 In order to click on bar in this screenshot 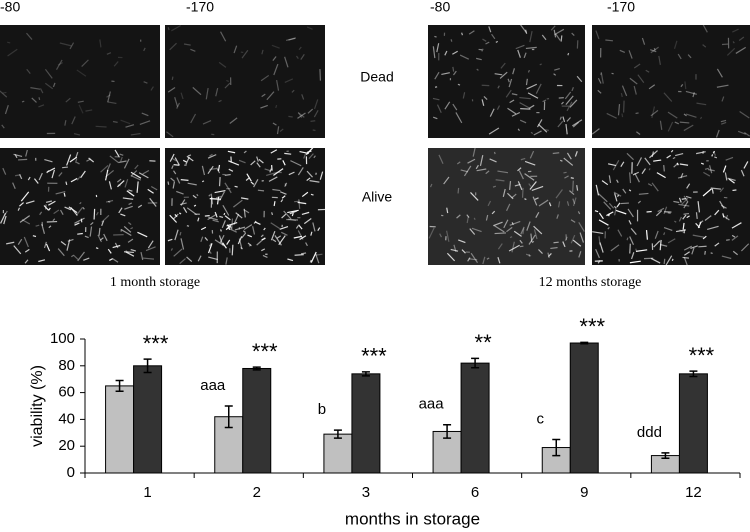, I will do `click(257, 420)`.